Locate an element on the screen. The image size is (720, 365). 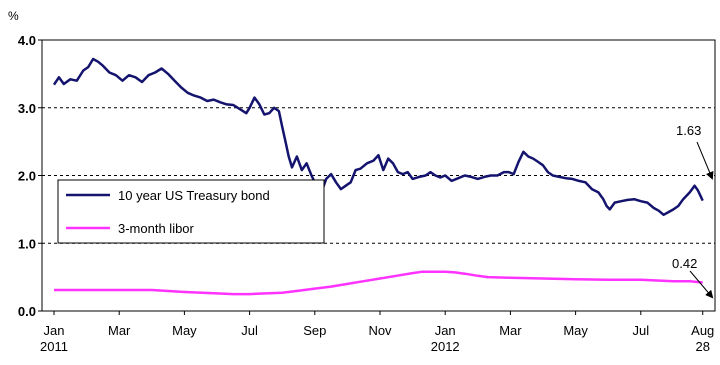
x-tick-sublabel: 2012 is located at coordinates (445, 346).